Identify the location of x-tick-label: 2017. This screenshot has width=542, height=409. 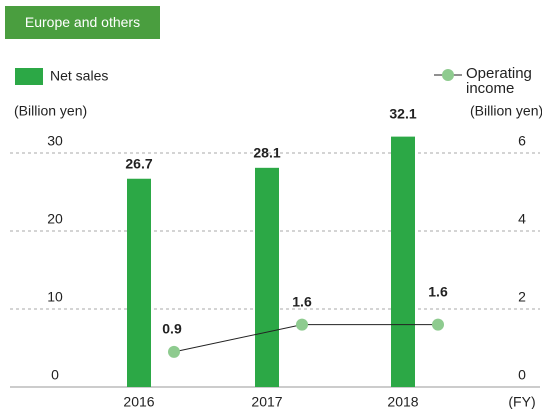
(266, 401).